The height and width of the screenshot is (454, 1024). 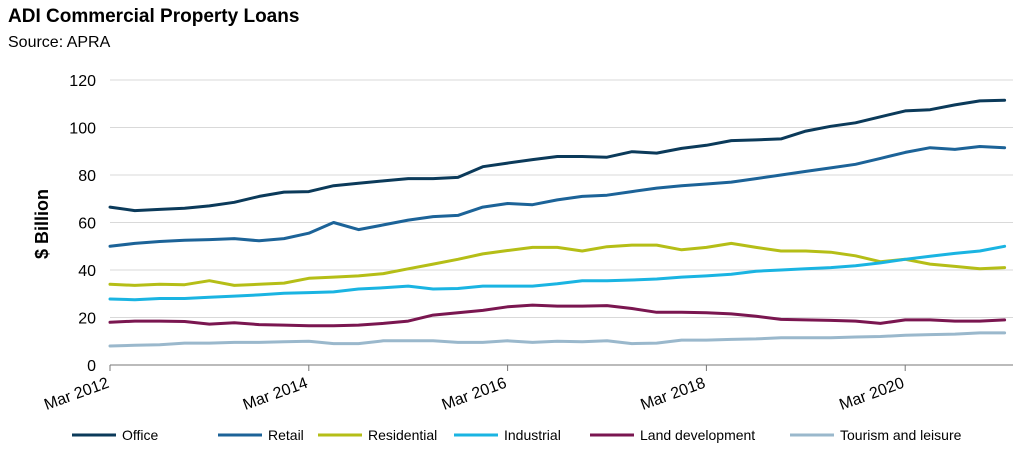 I want to click on legend-label: Industrial, so click(x=532, y=435).